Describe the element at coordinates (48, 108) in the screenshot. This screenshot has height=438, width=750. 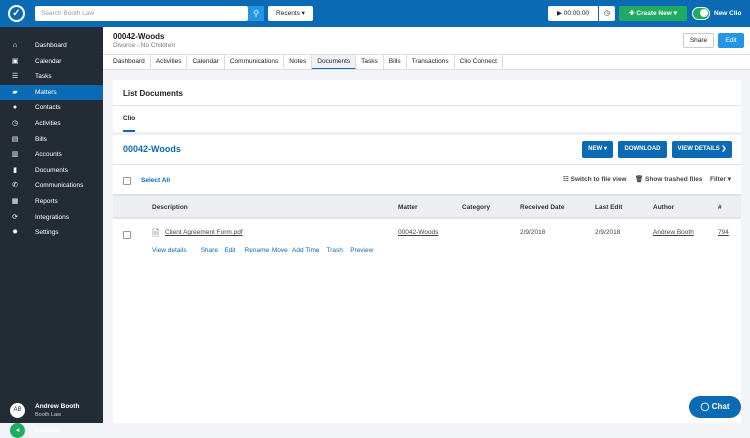
I see `sidebar-item-label: Contacts` at that location.